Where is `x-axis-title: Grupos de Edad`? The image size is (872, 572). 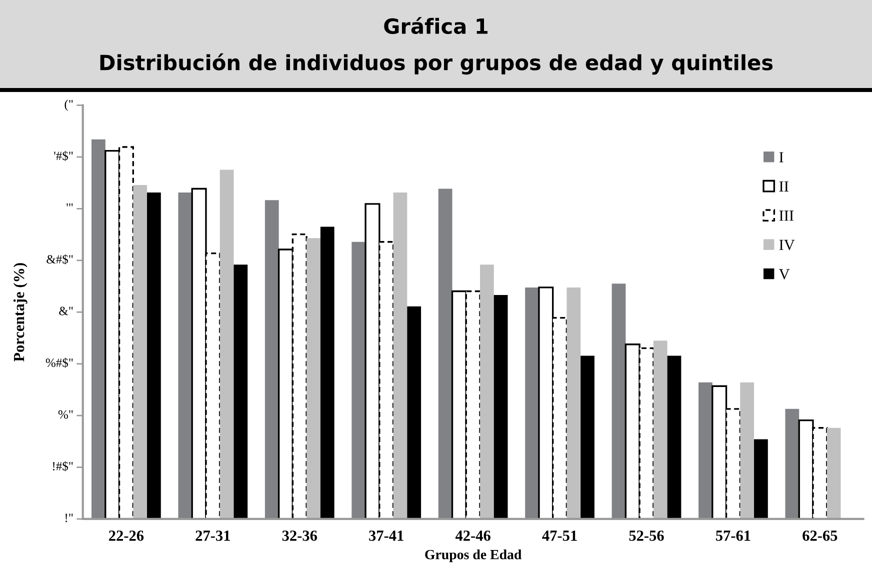
x-axis-title: Grupos de Edad is located at coordinates (473, 555).